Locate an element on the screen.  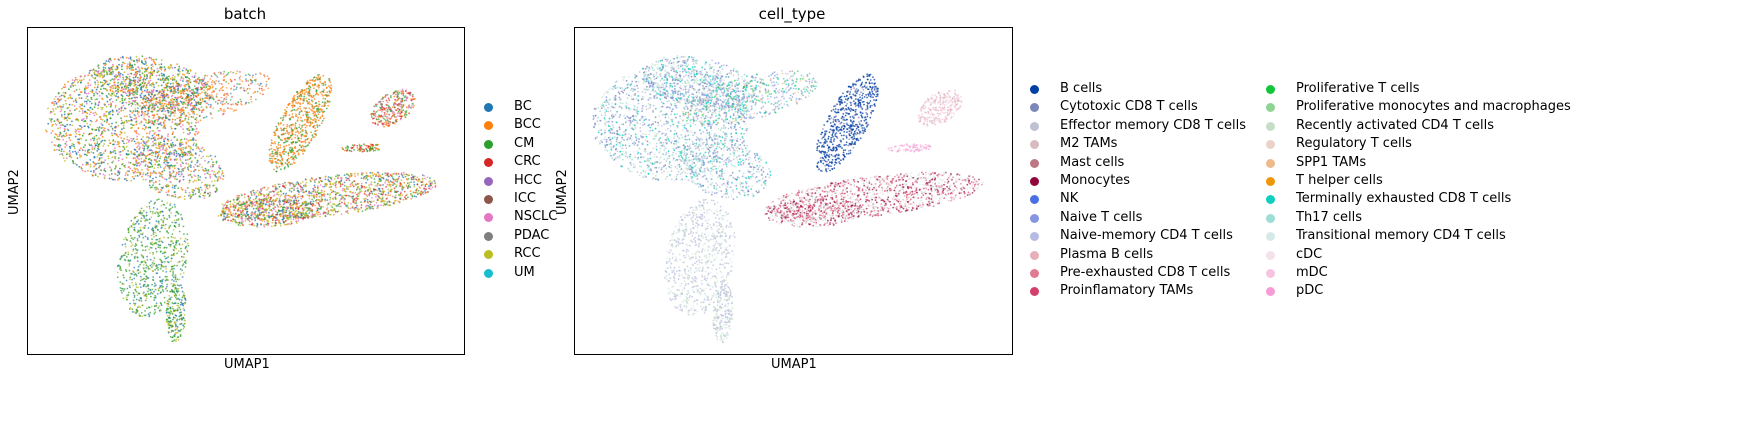
legend-label: SPP1 TAMs is located at coordinates (1331, 162).